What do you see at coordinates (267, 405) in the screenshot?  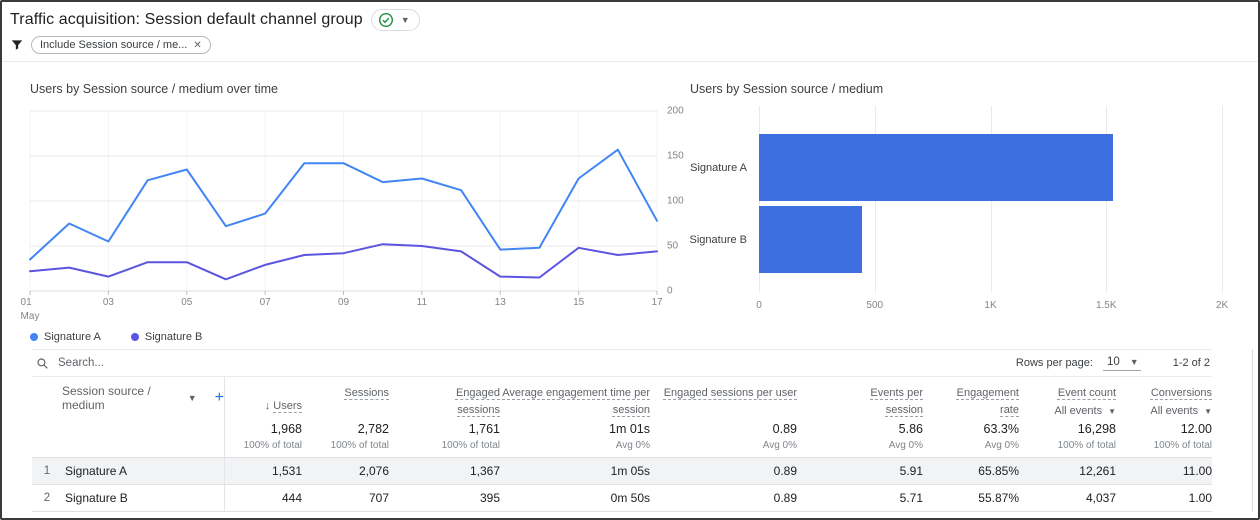 I see `sort-descending-icon: ↓` at bounding box center [267, 405].